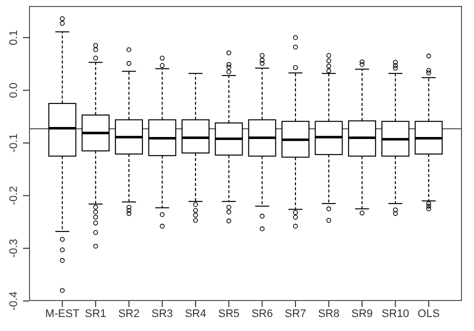 This screenshot has height=331, width=474. Describe the element at coordinates (195, 314) in the screenshot. I see `x-tick-label: SR4` at that location.